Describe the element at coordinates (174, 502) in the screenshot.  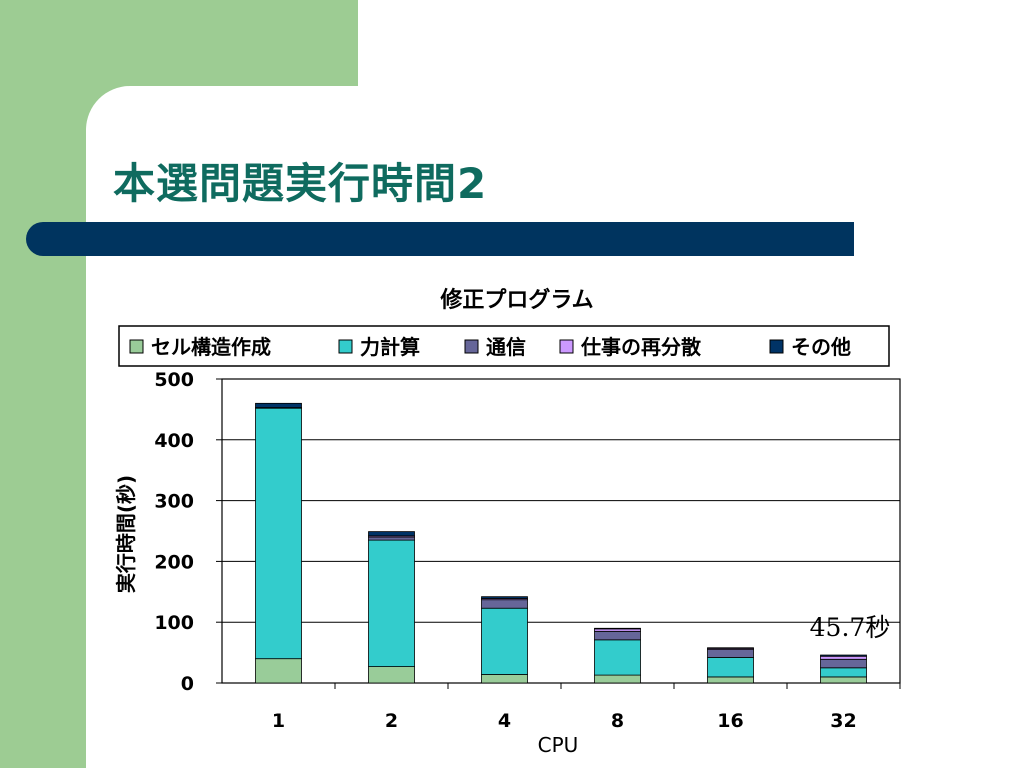
I see `y-tick-label: 300` at that location.